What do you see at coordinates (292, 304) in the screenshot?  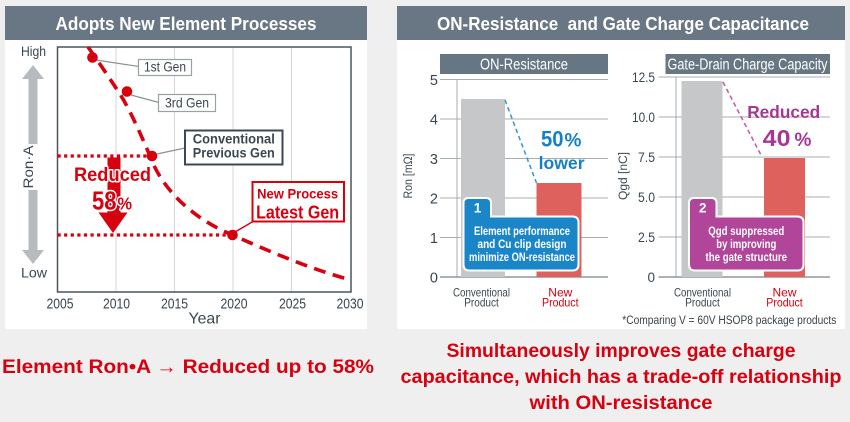 I see `svg-text: 2025` at bounding box center [292, 304].